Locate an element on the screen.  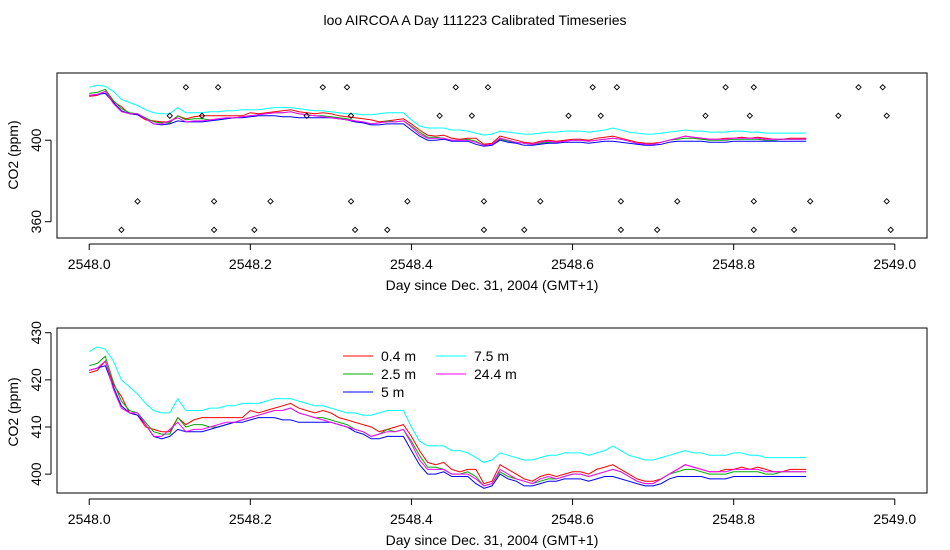
top-series-group is located at coordinates (448, 115).